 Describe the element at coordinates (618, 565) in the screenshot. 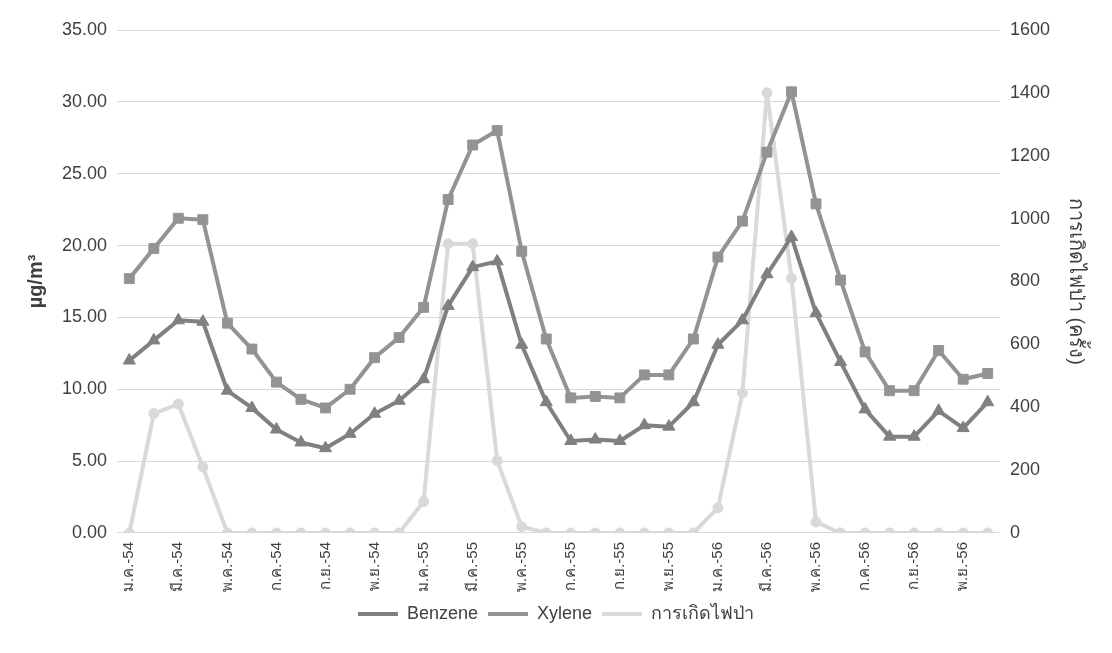

I see `x-tick-label: ก.ย.-55` at that location.